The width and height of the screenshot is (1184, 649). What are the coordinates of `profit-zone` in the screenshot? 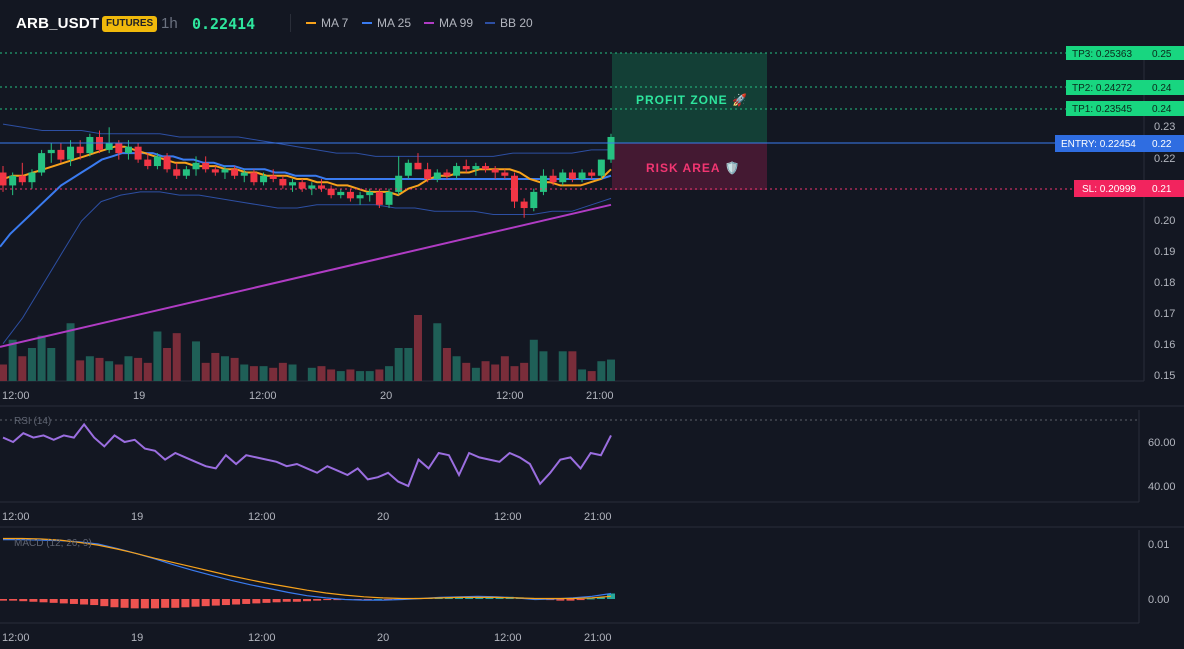 It's located at (689, 98).